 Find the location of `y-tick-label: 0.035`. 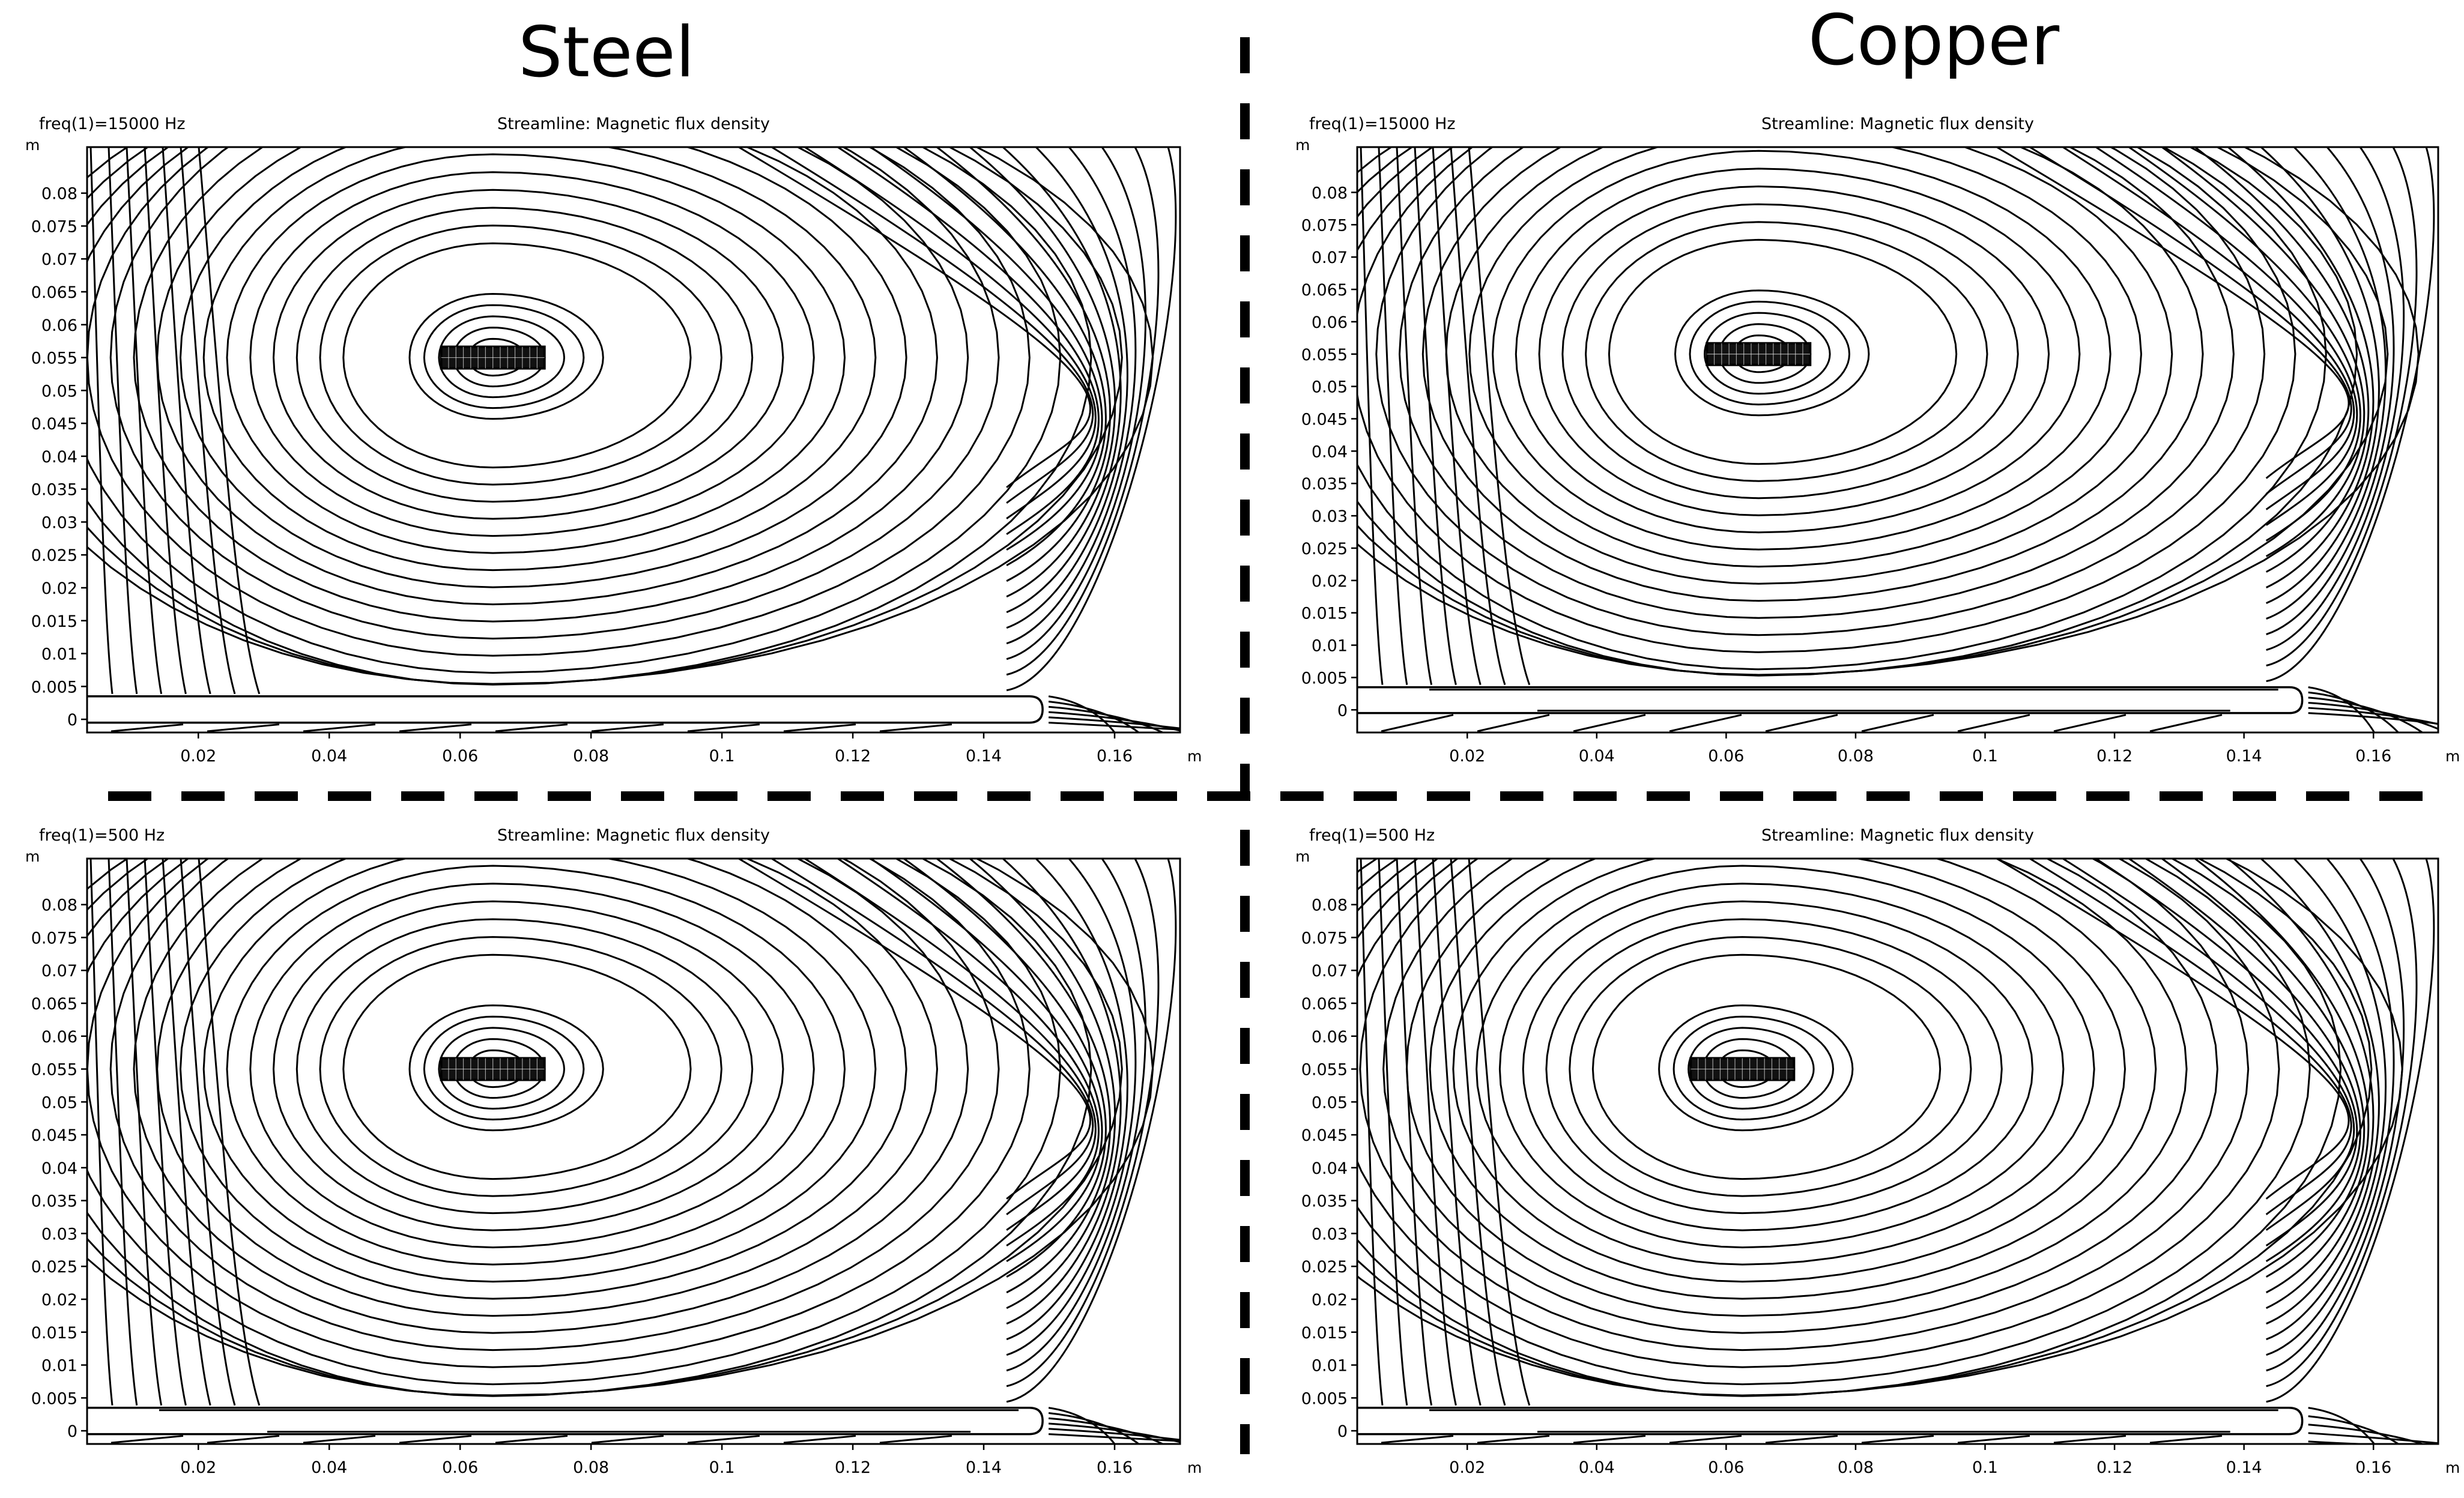

y-tick-label: 0.035 is located at coordinates (1324, 484).